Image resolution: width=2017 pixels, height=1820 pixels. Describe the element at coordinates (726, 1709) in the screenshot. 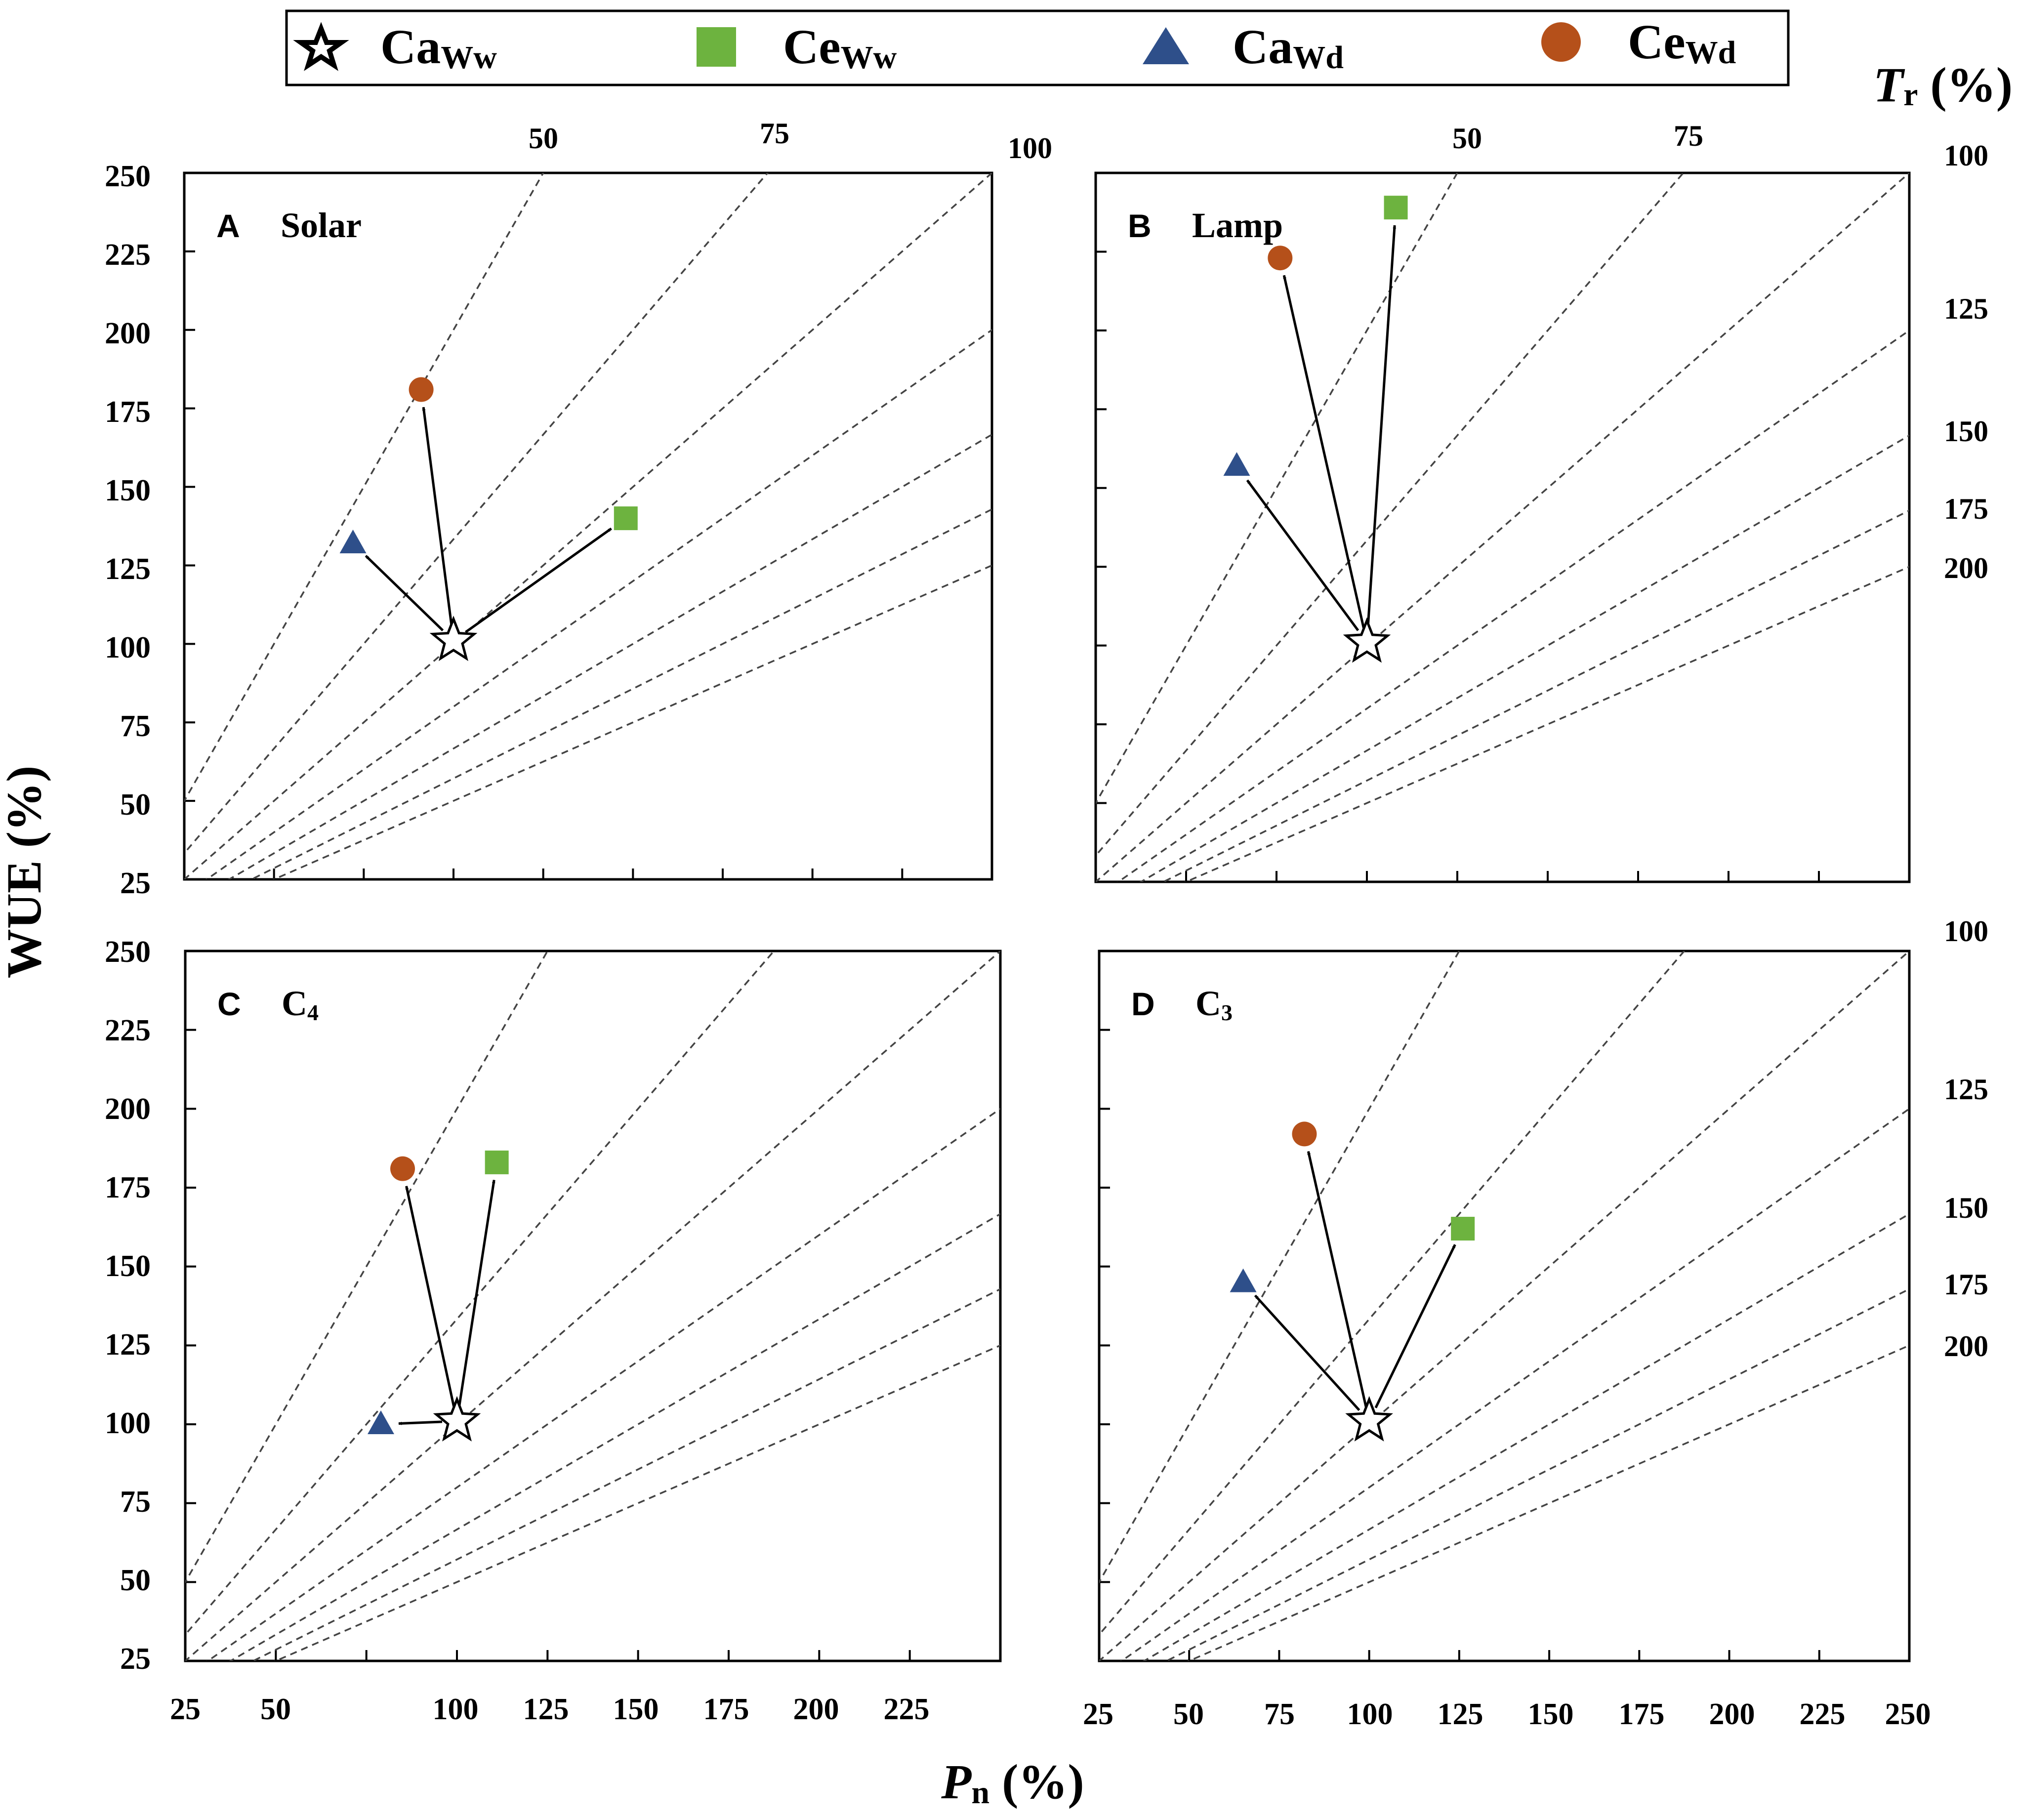

I see `x-tick-label: 175` at that location.